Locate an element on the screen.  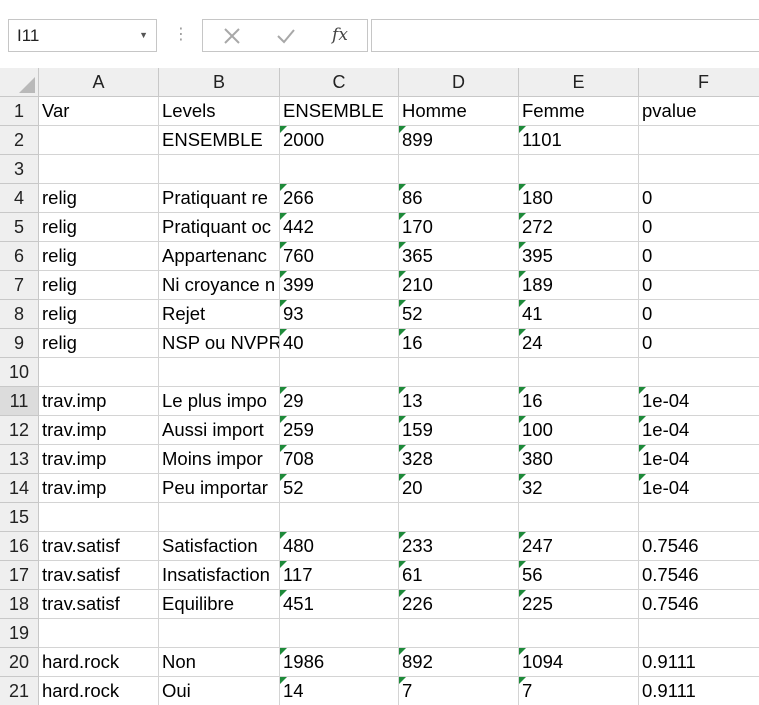
cell-a2 is located at coordinates (99, 140).